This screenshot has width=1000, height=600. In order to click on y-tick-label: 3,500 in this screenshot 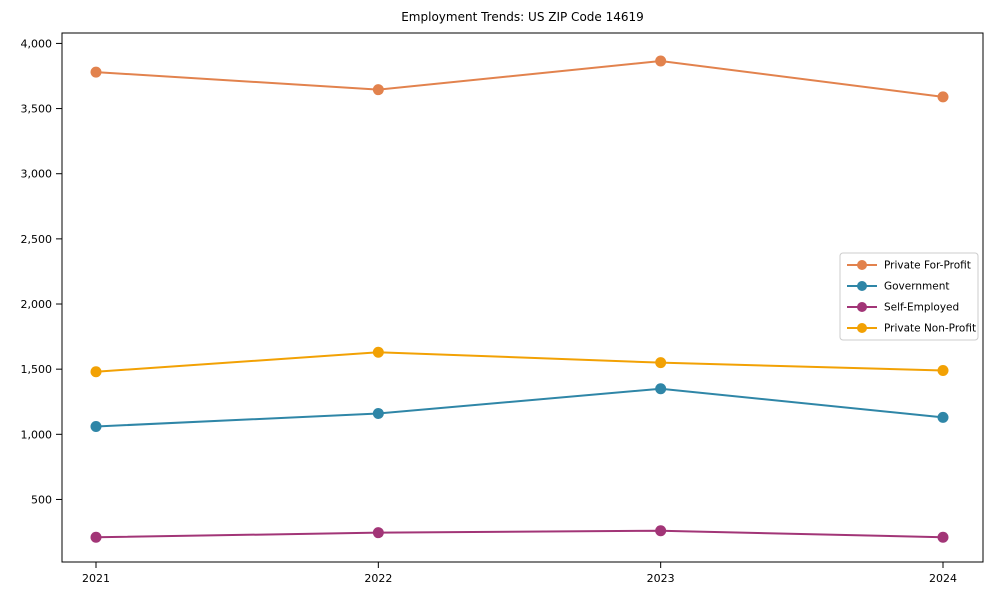, I will do `click(37, 109)`.